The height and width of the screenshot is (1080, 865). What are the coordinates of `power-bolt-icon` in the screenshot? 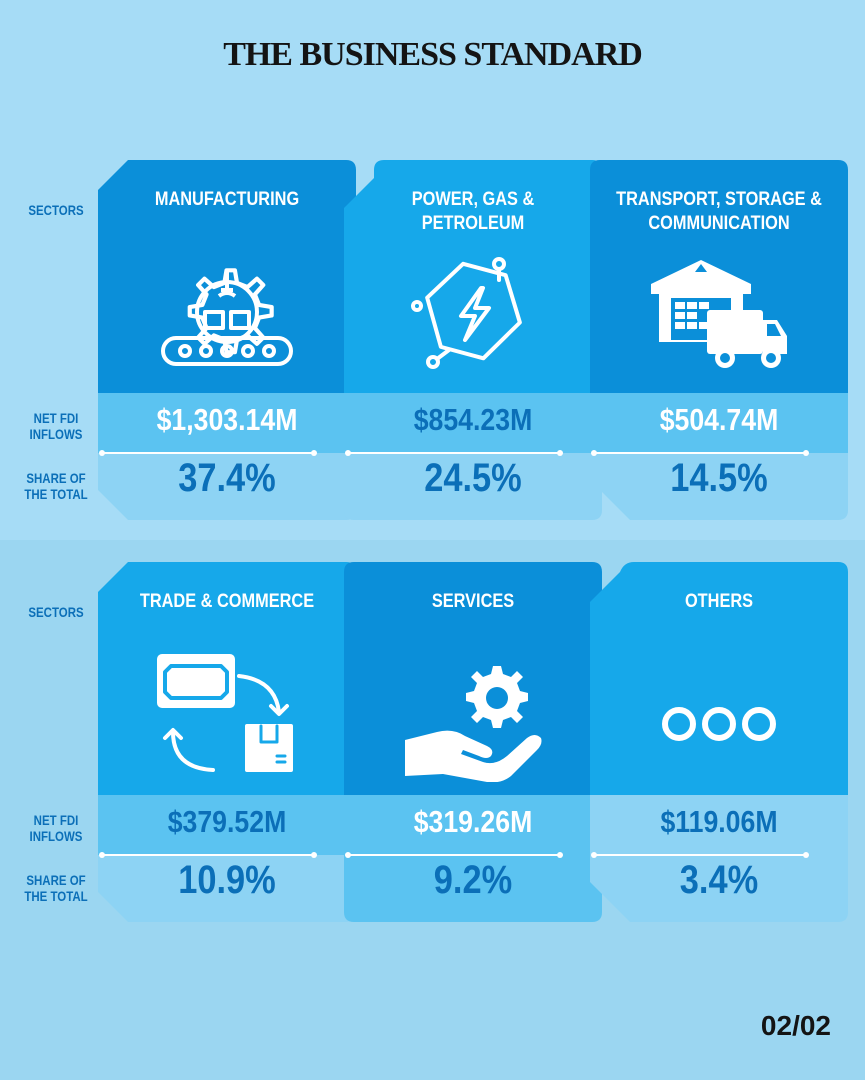 It's located at (466, 313).